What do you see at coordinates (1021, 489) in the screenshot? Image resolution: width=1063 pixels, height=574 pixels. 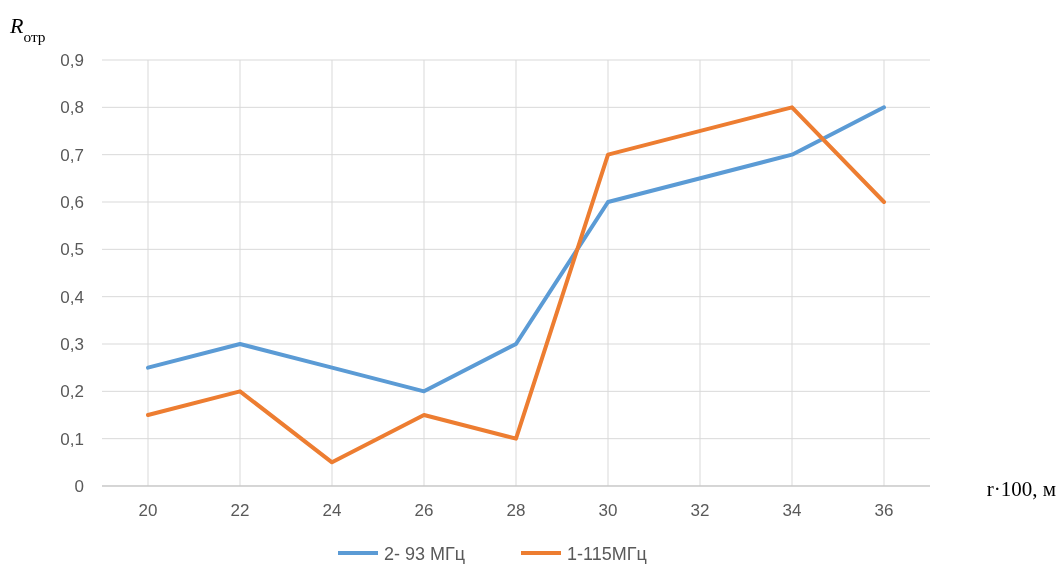 I see `x-axis-title: r·100, м` at bounding box center [1021, 489].